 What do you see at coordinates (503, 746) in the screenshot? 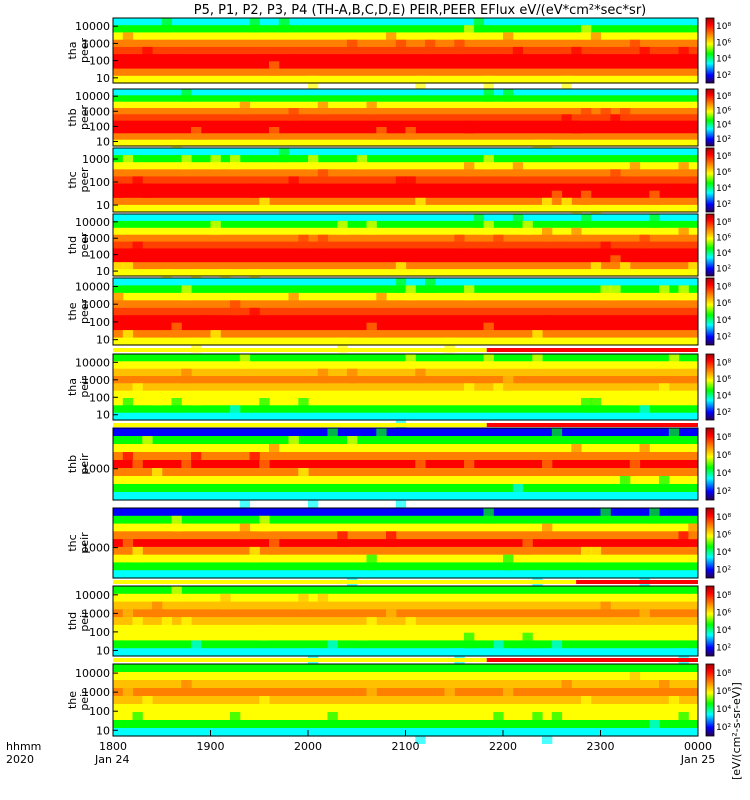
I see `x-tick-label: 2200` at bounding box center [503, 746].